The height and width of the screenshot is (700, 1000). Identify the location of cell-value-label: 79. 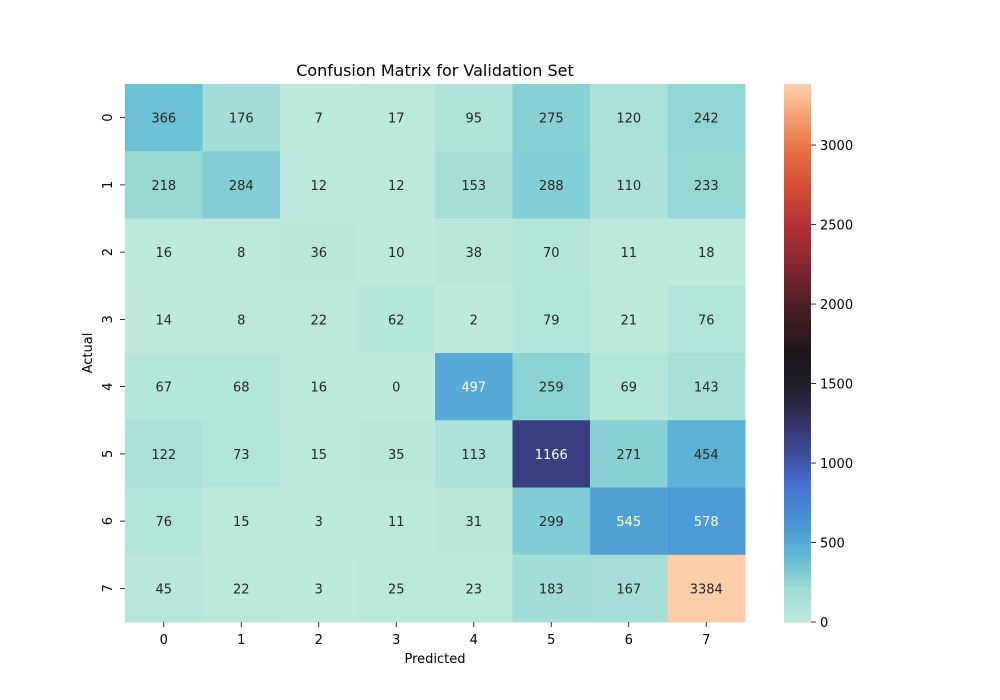
(551, 320).